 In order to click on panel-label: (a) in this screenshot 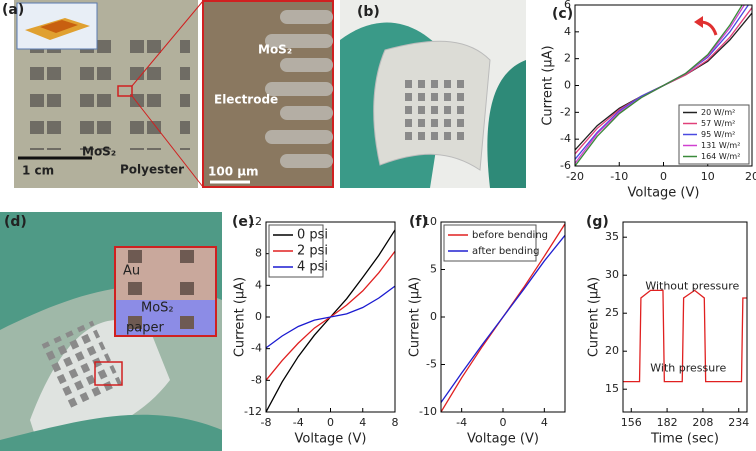, I will do `click(13, 10)`.